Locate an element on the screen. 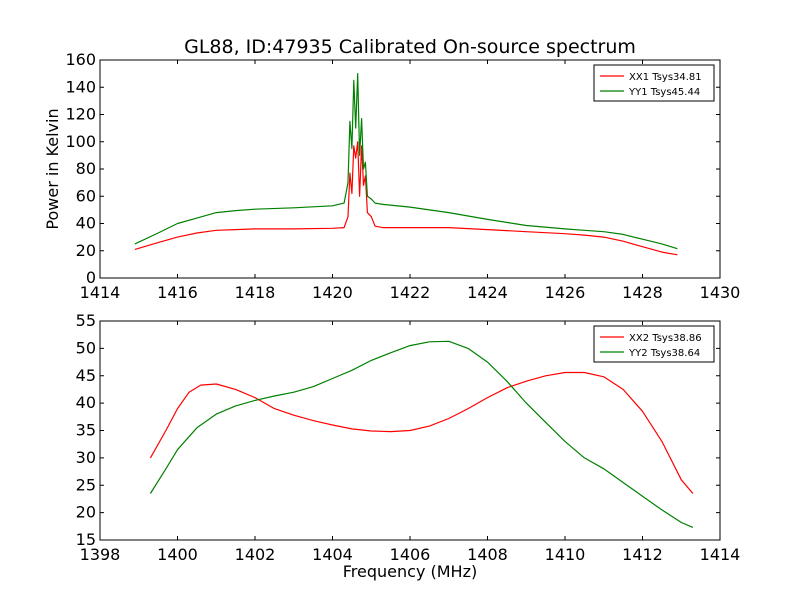  x-tick-label: 1408 is located at coordinates (487, 554).